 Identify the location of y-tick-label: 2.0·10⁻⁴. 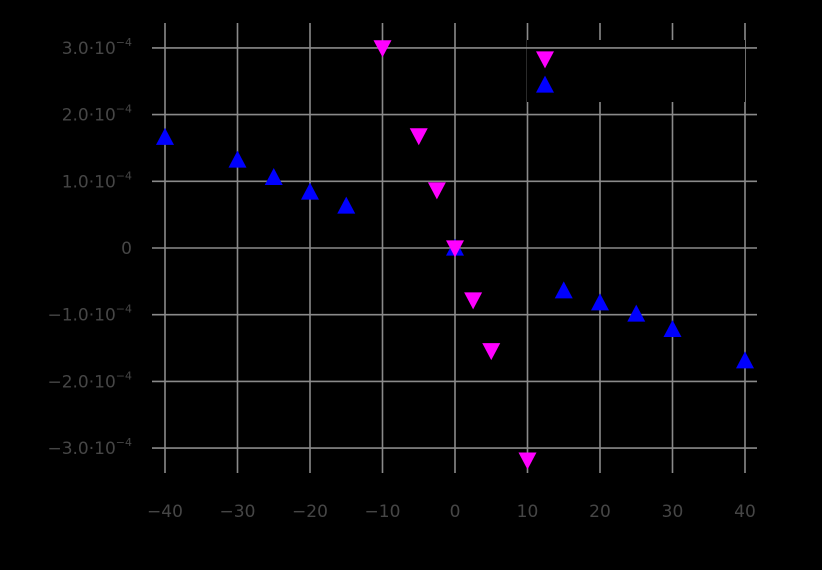
(97, 114).